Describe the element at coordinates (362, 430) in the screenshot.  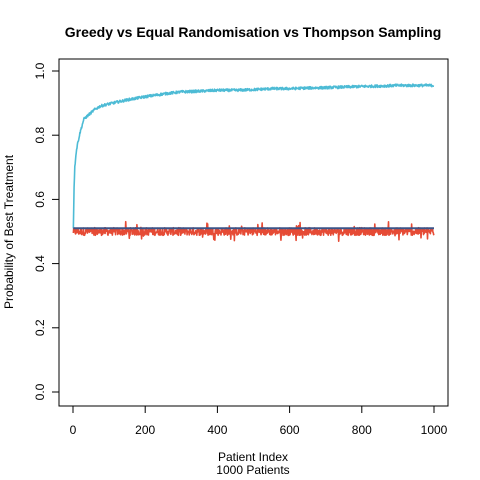
I see `x-tick-label: 800` at that location.